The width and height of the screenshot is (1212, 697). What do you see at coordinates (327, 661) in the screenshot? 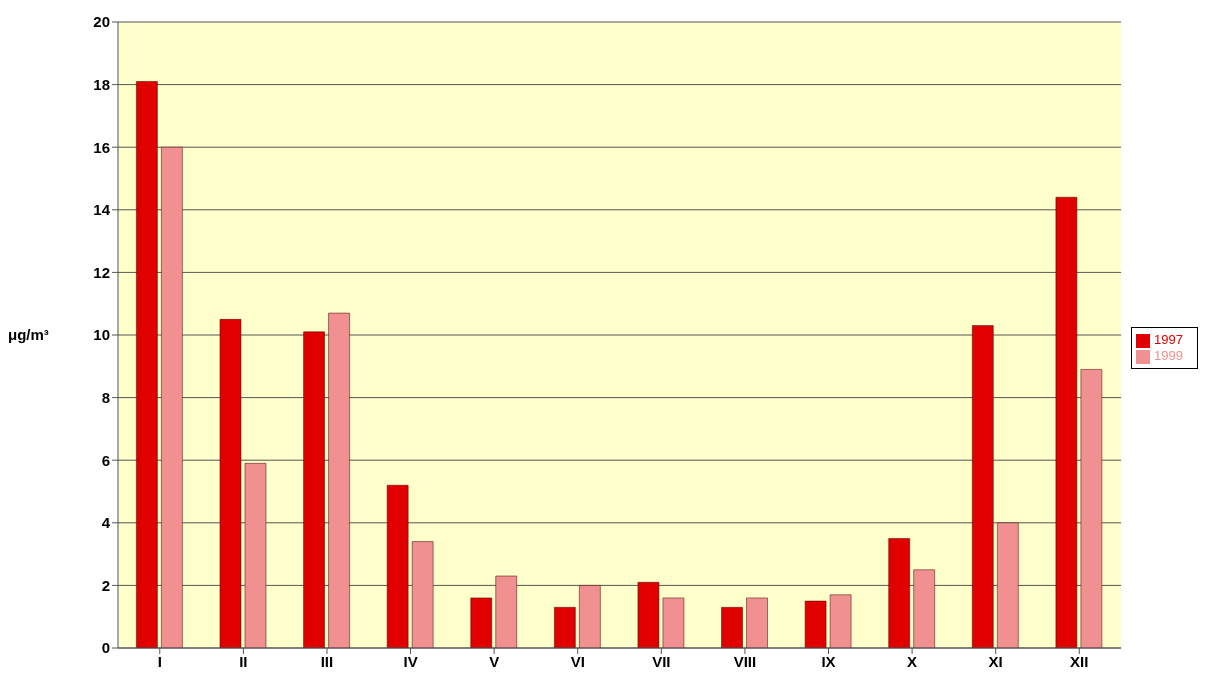
I see `x-tick-label: III` at bounding box center [327, 661].